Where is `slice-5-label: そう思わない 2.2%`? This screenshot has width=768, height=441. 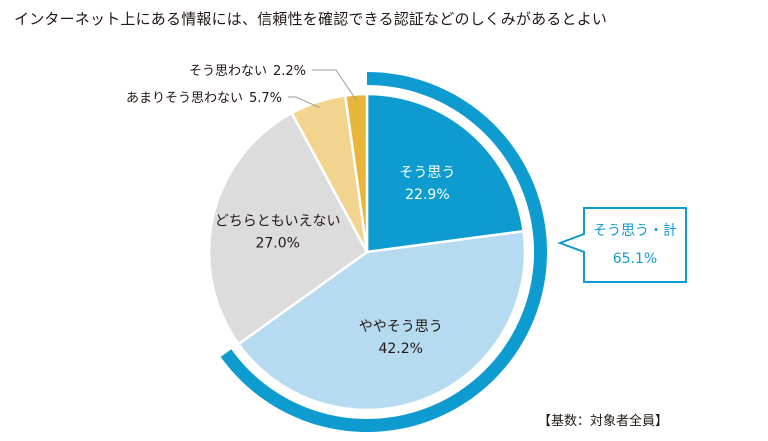 slice-5-label: そう思わない 2.2% is located at coordinates (247, 71).